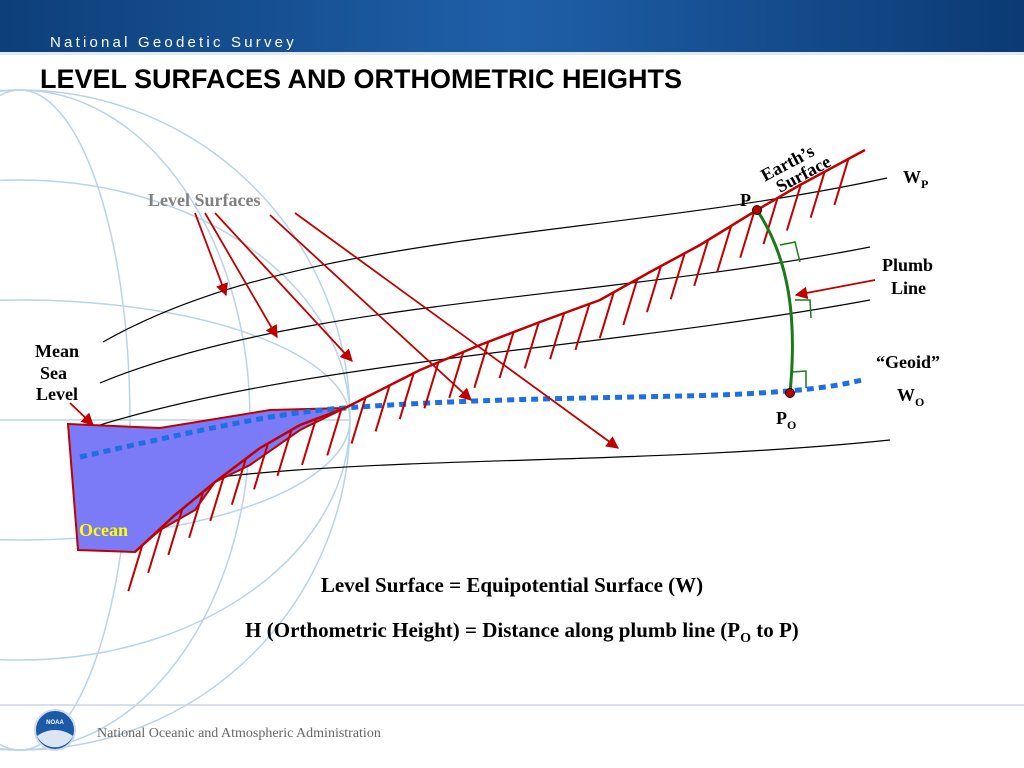  Describe the element at coordinates (919, 402) in the screenshot. I see `wo-sub: O` at that location.